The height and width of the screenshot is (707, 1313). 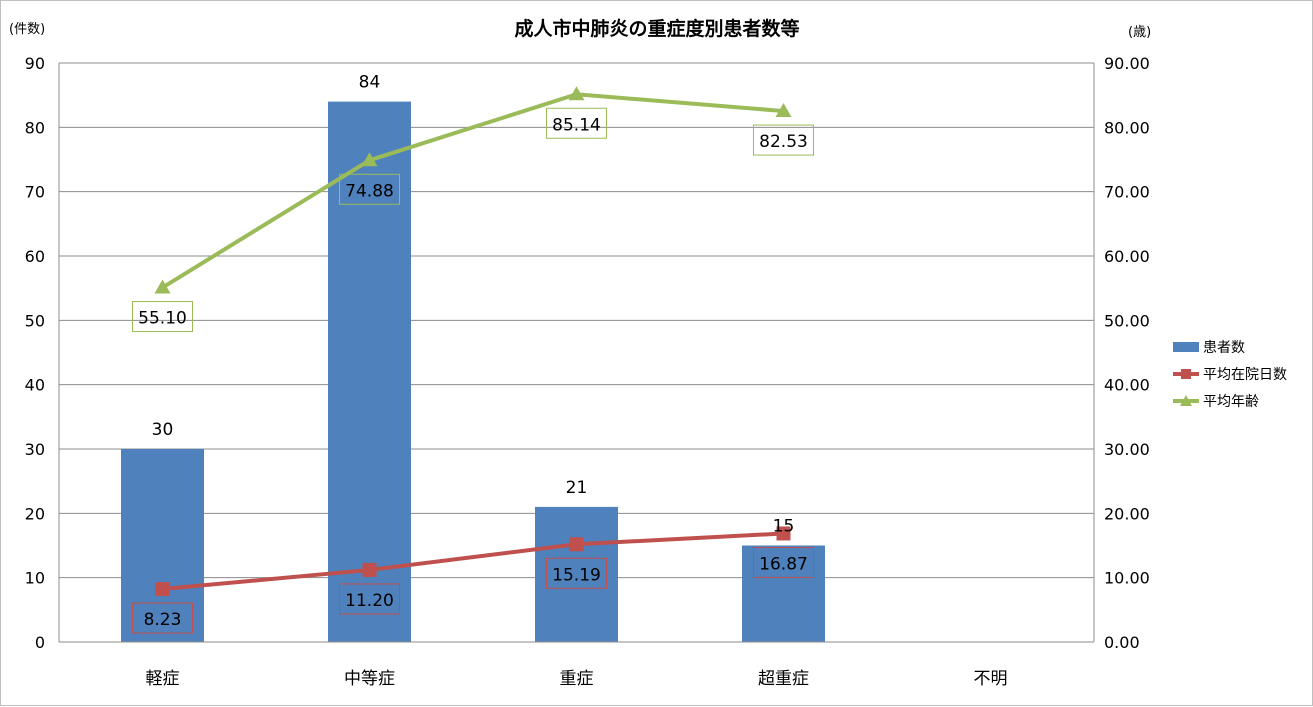 I want to click on right-axis-unit: (歳), so click(x=1139, y=32).